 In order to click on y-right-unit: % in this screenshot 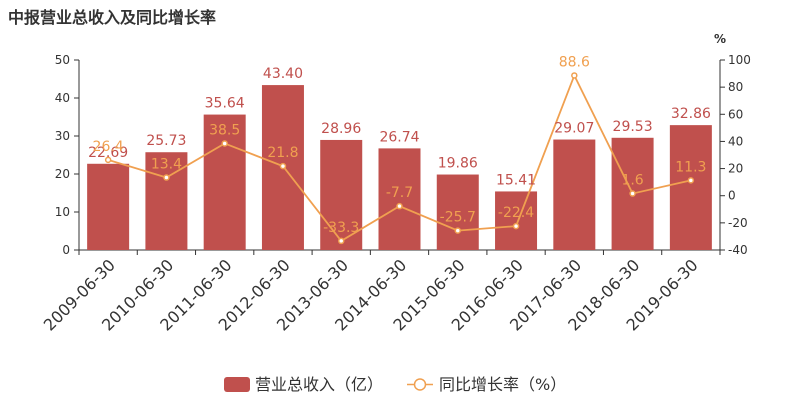, I will do `click(720, 39)`.